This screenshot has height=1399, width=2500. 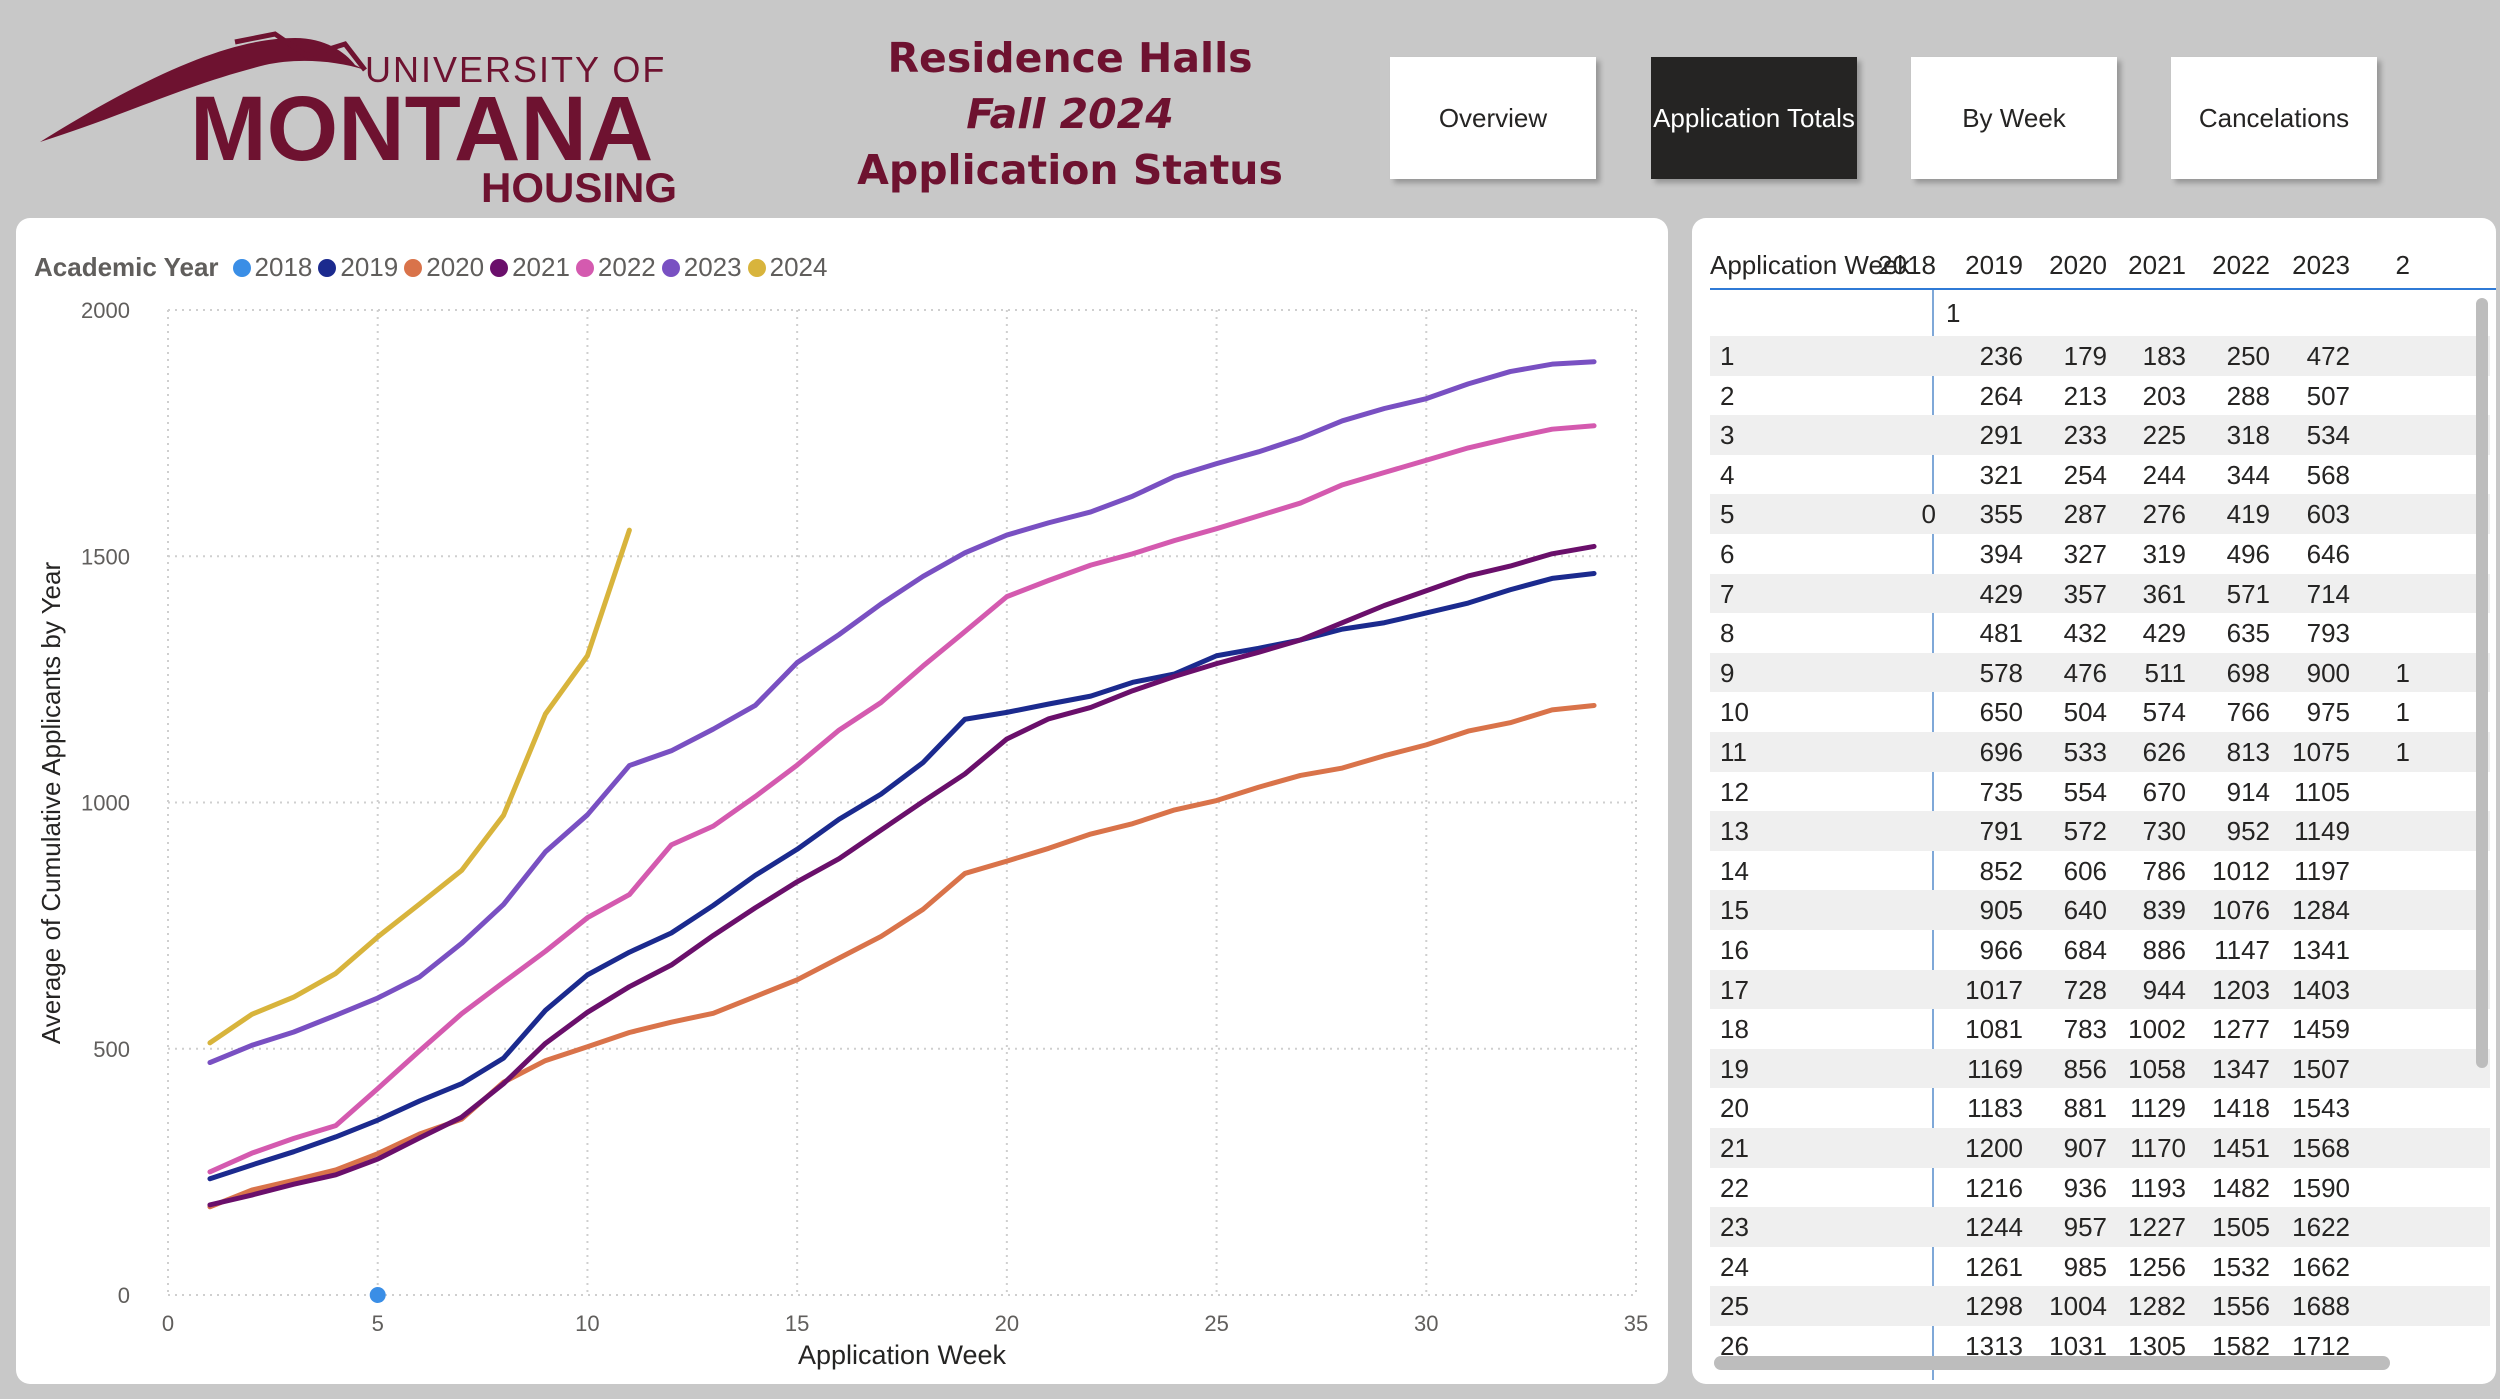 What do you see at coordinates (626, 267) in the screenshot?
I see `legend-label: 2022` at bounding box center [626, 267].